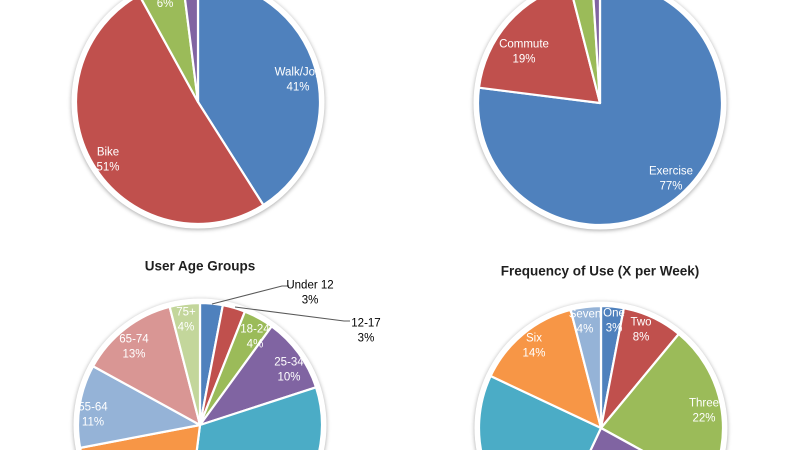 This screenshot has width=800, height=450. I want to click on pie-label-bike: Bike 51%, so click(107, 160).